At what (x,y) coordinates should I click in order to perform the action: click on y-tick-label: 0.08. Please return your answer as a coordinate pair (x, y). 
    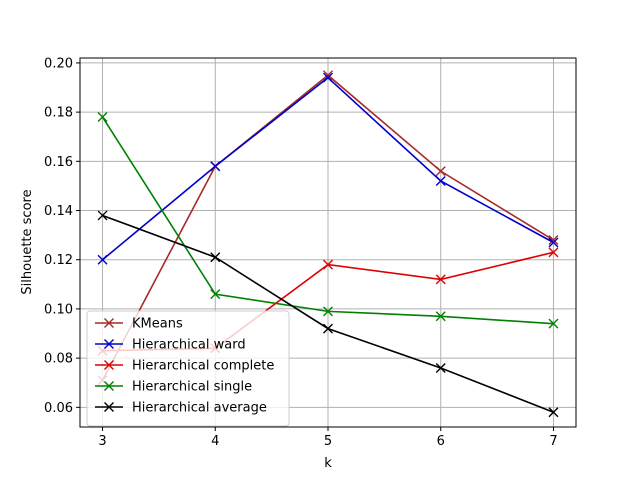
    Looking at the image, I should click on (58, 359).